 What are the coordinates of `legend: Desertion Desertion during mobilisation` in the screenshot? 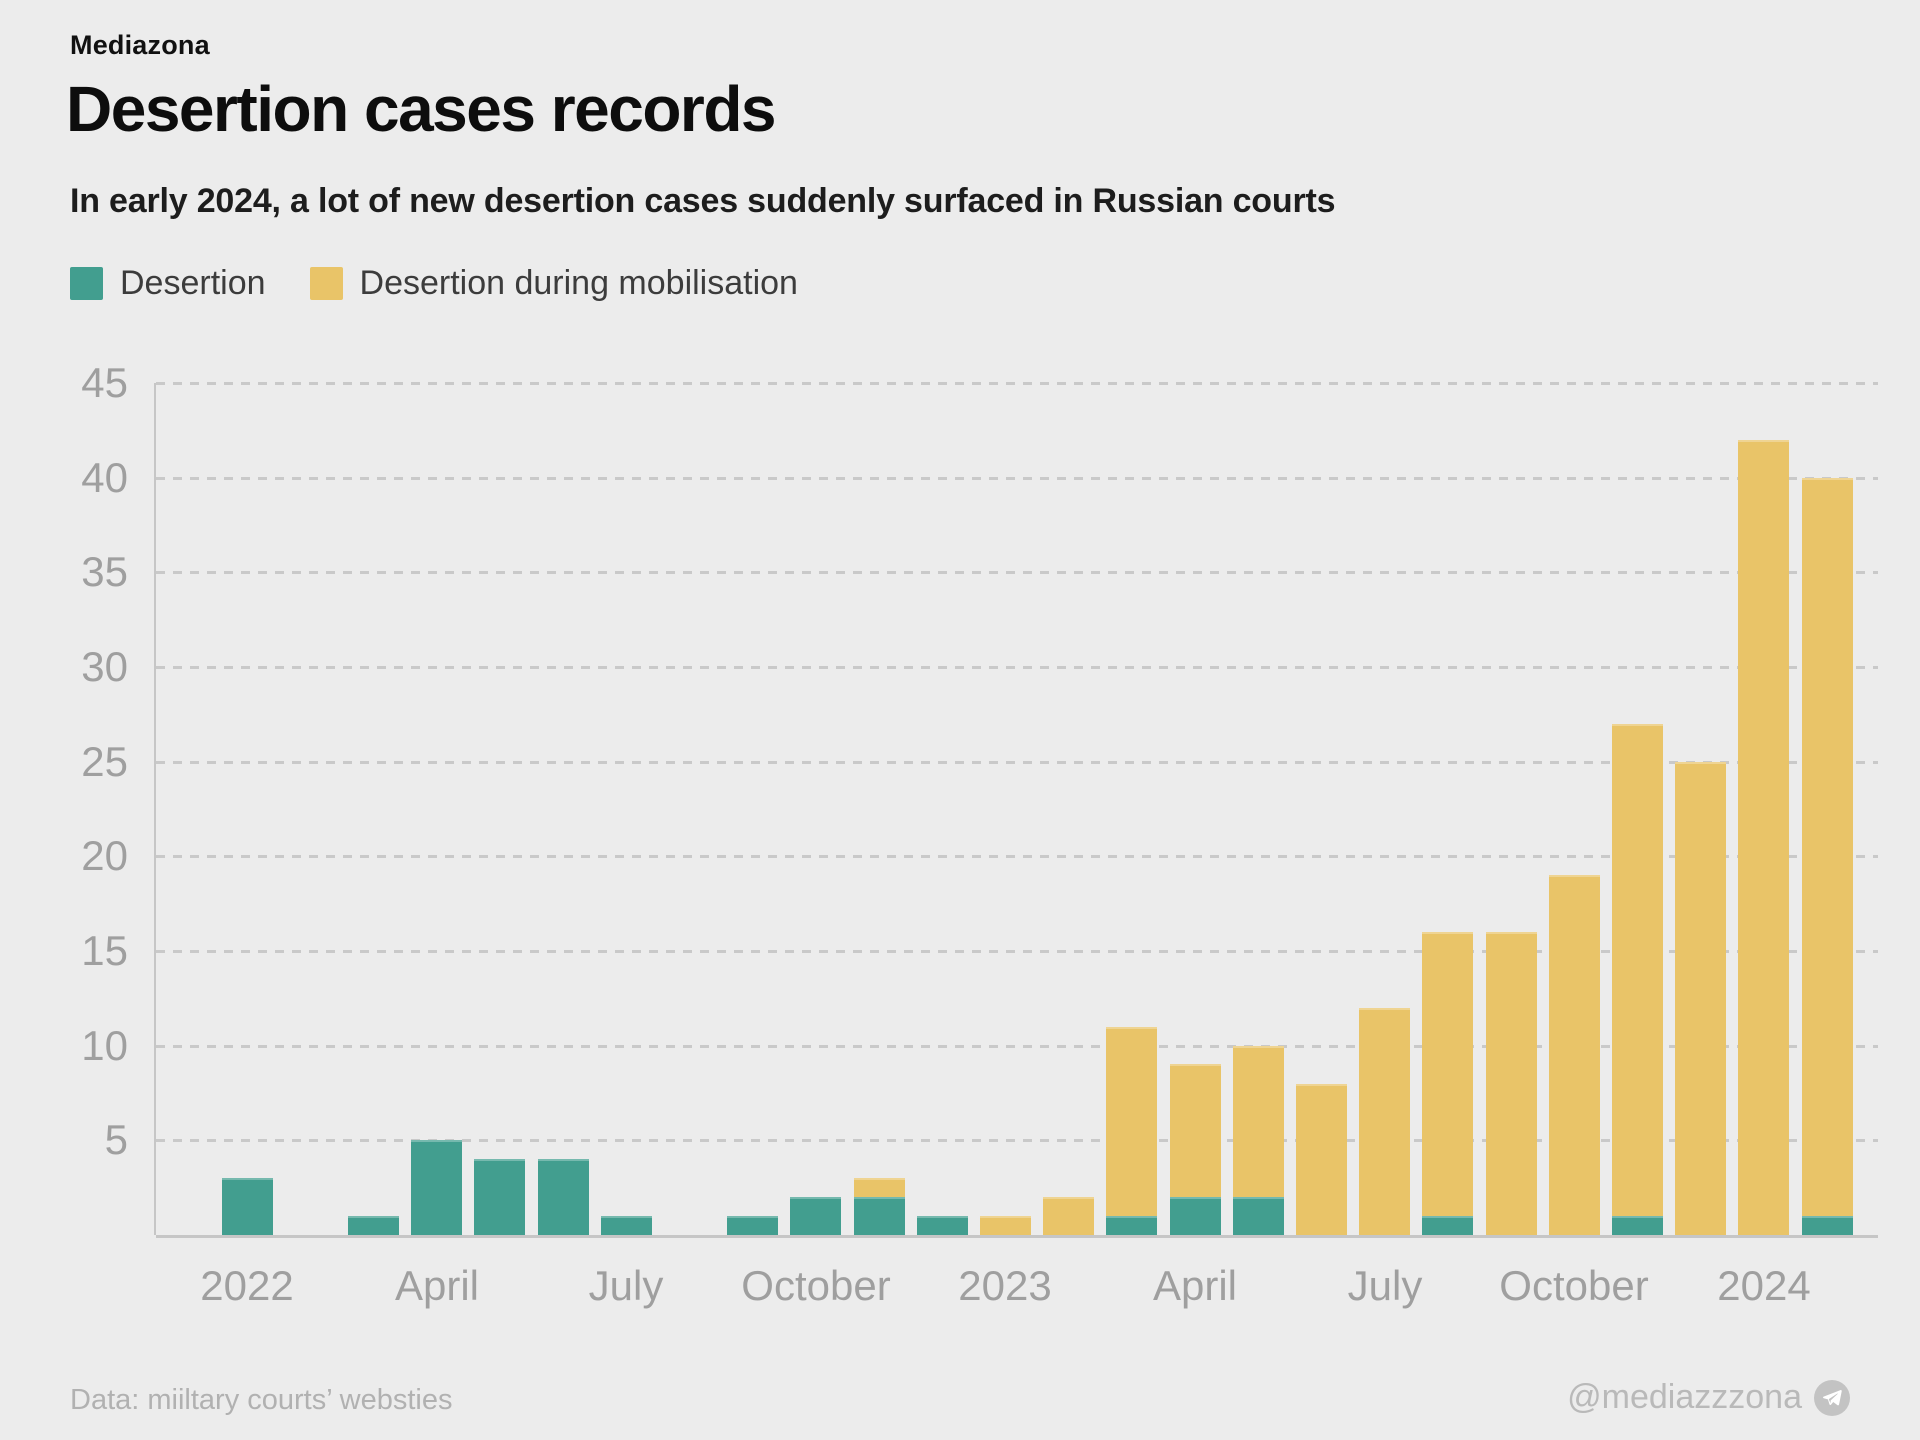 It's located at (434, 283).